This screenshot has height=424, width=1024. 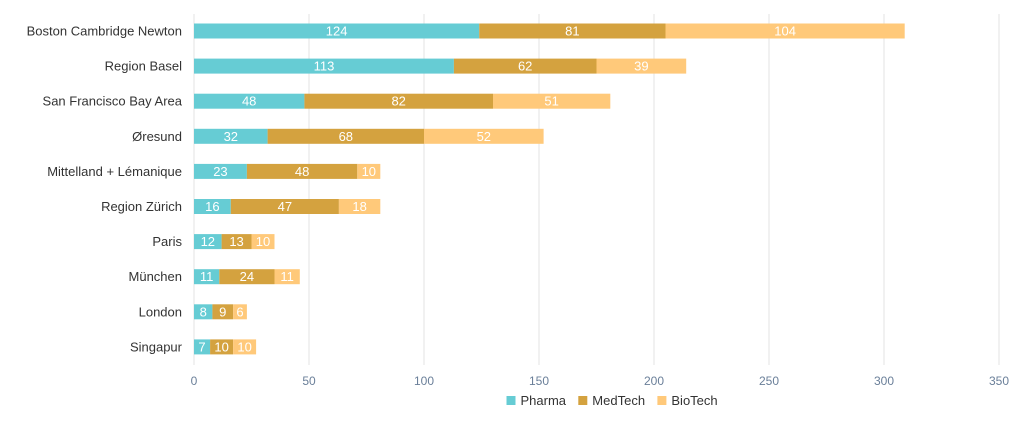 What do you see at coordinates (141, 206) in the screenshot?
I see `category-label: Region Zürich` at bounding box center [141, 206].